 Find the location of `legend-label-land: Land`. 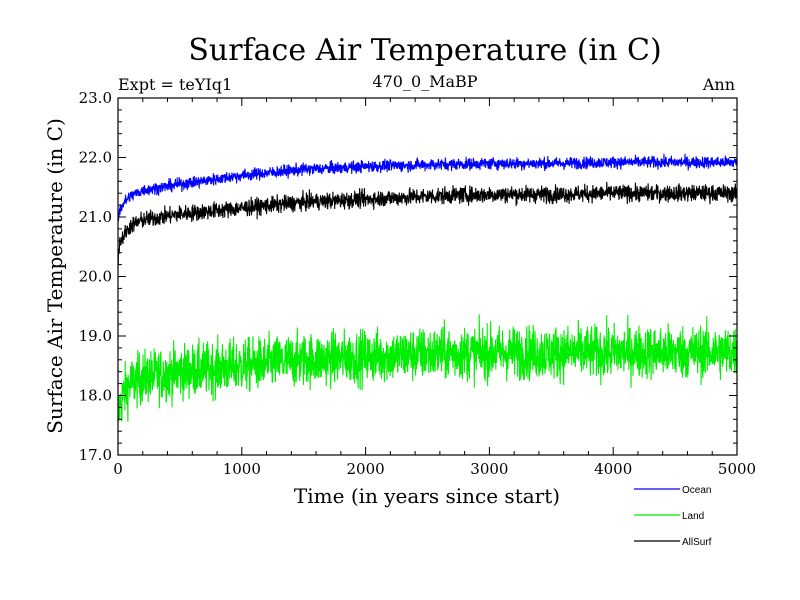

legend-label-land: Land is located at coordinates (693, 516).